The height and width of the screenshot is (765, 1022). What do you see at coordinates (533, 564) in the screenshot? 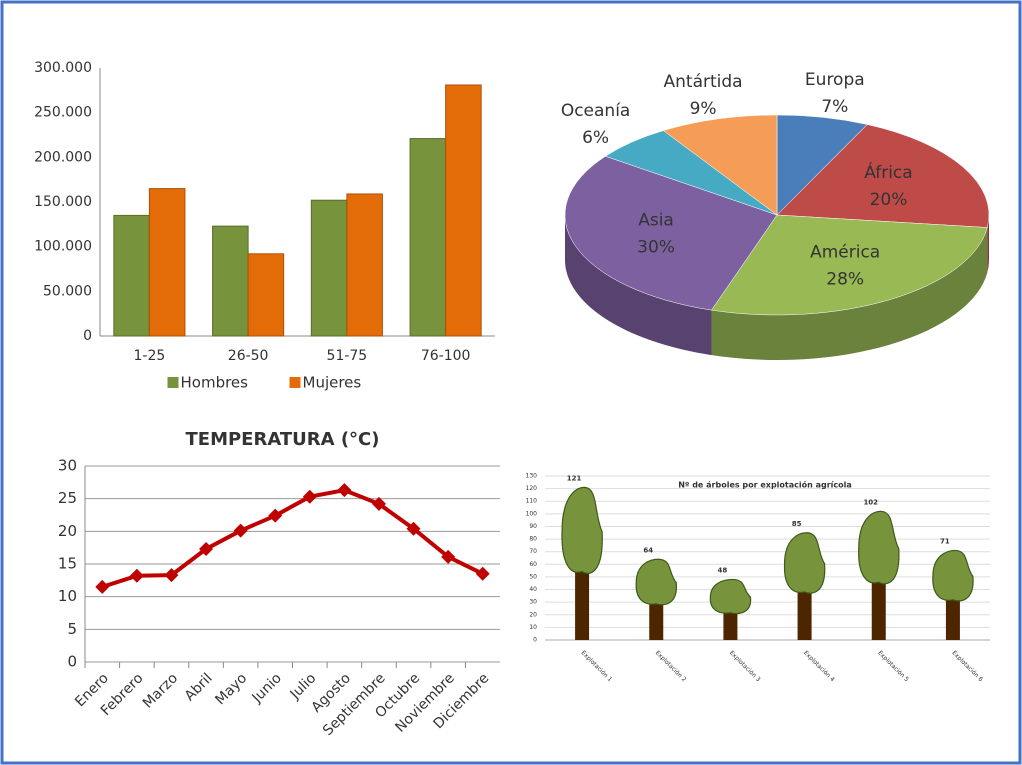
I see `y-tick-label: 60` at bounding box center [533, 564].